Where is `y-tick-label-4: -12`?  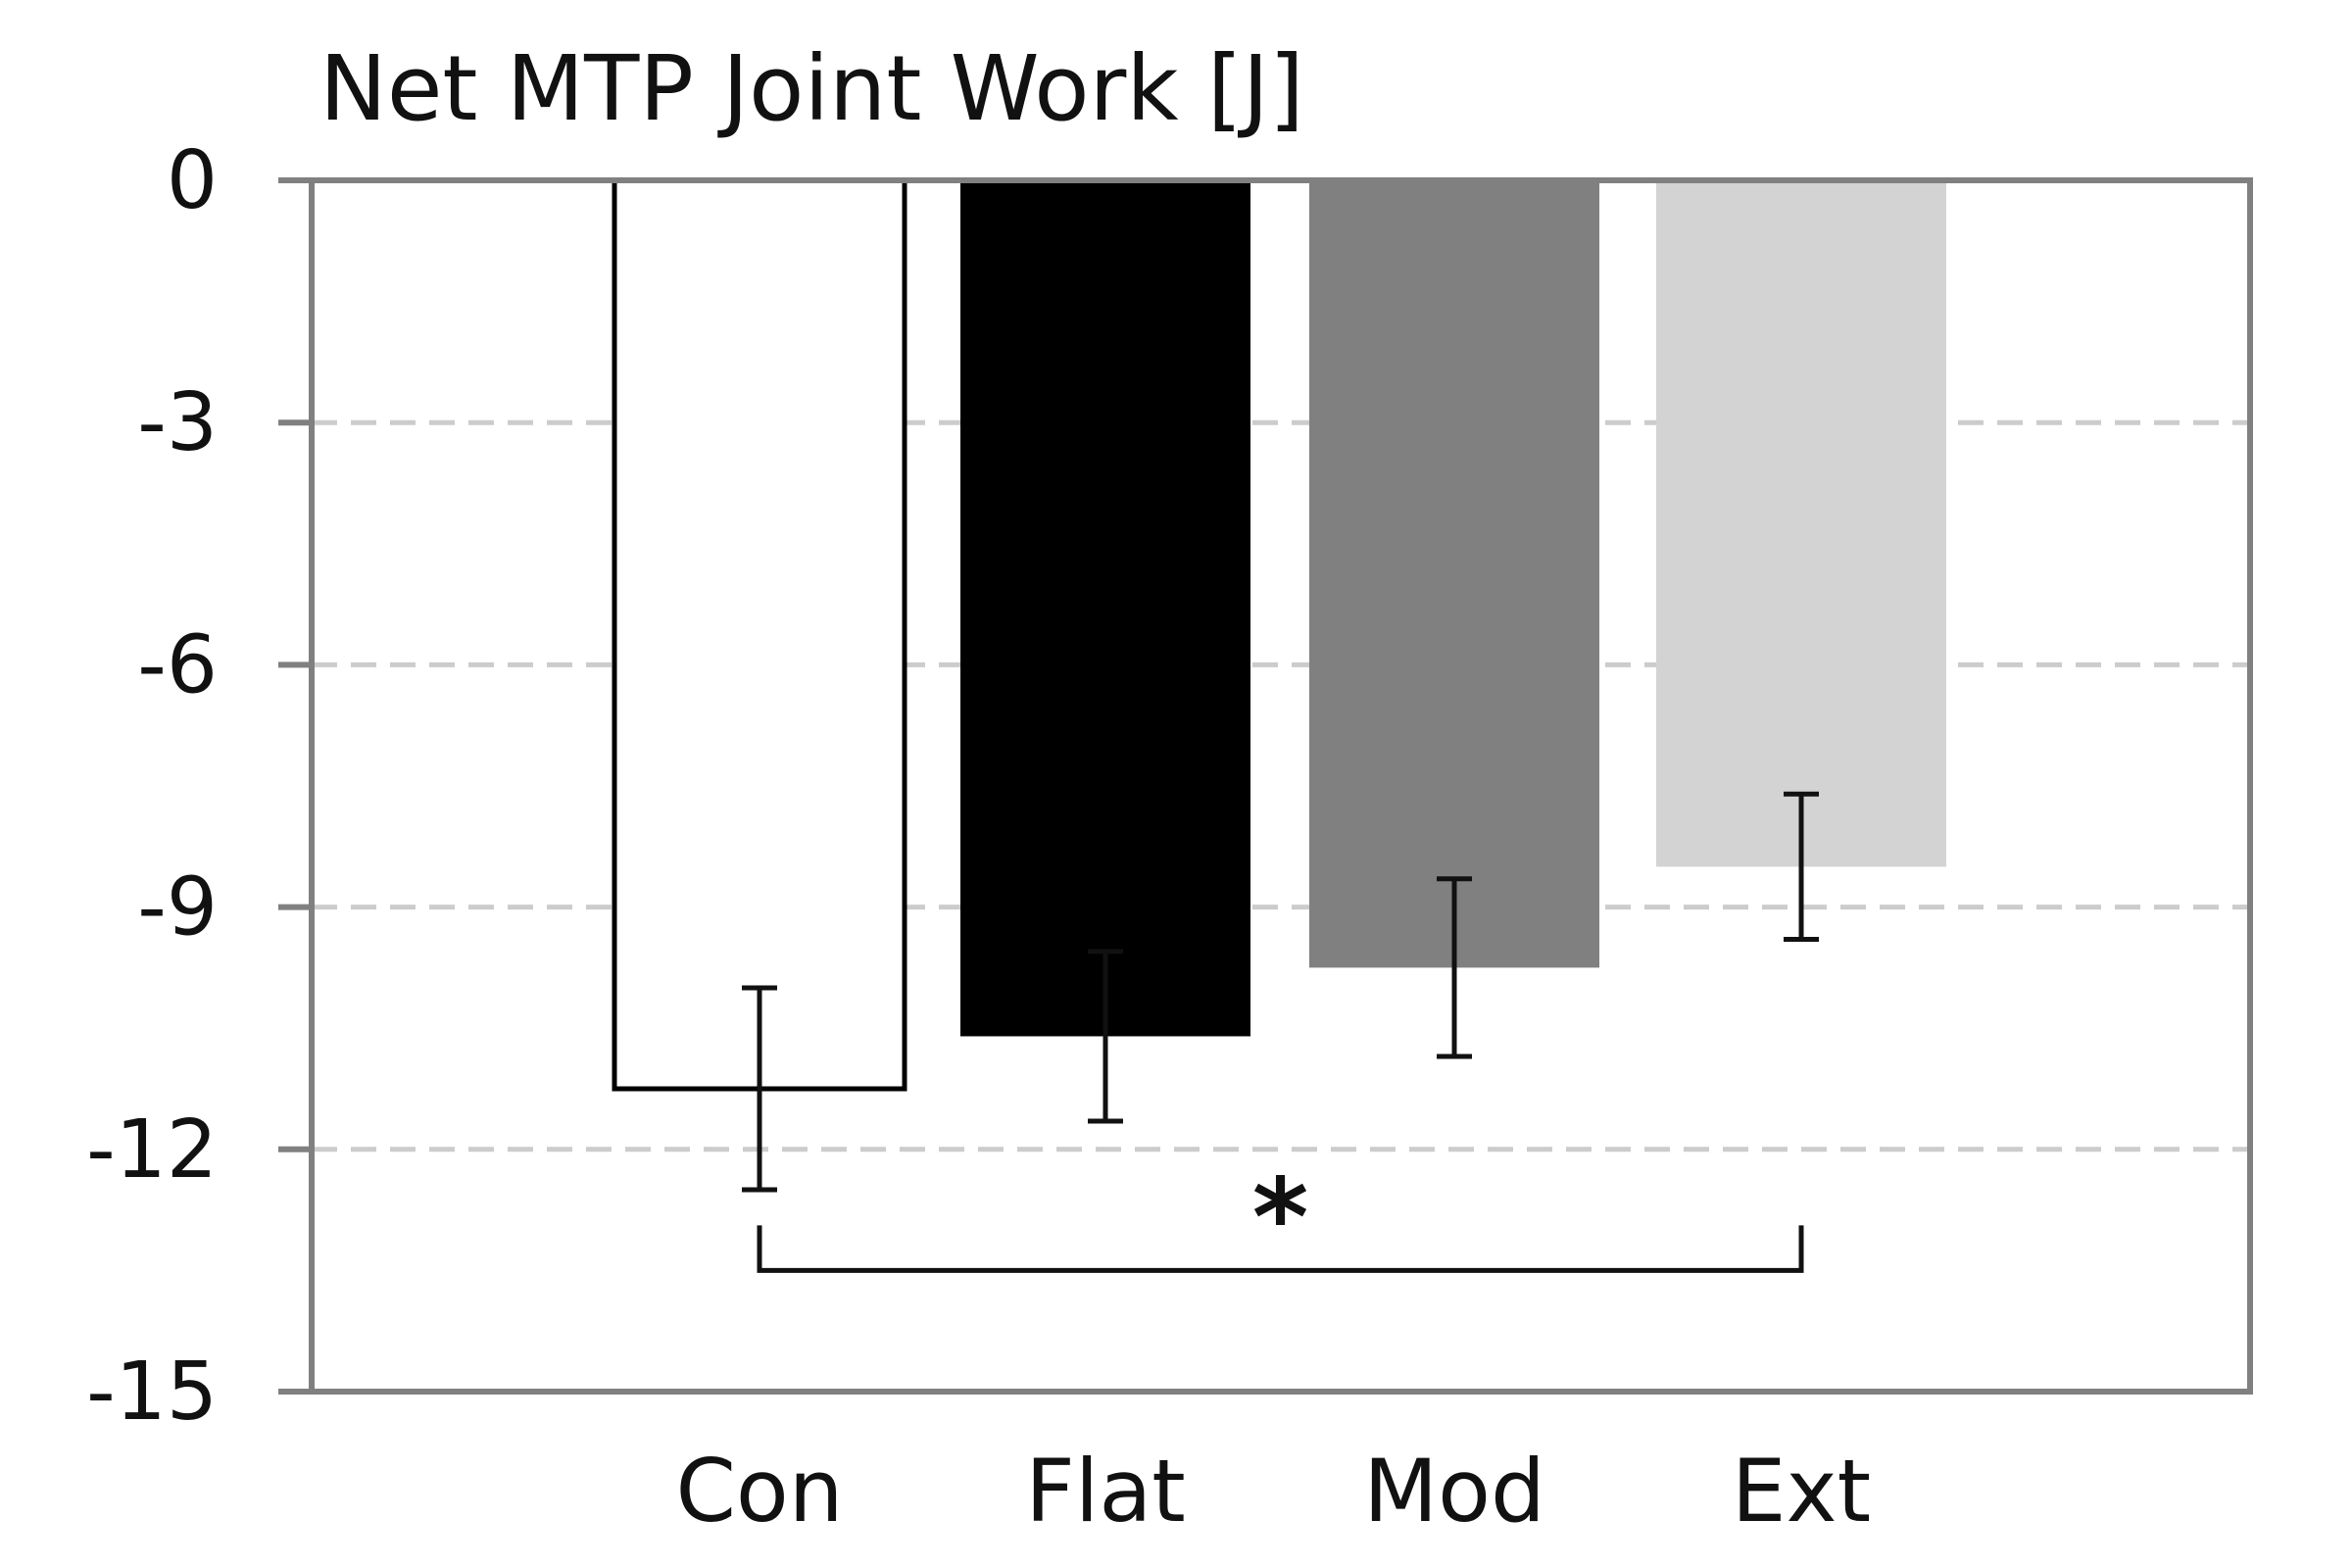
y-tick-label-4: -12 is located at coordinates (152, 1150).